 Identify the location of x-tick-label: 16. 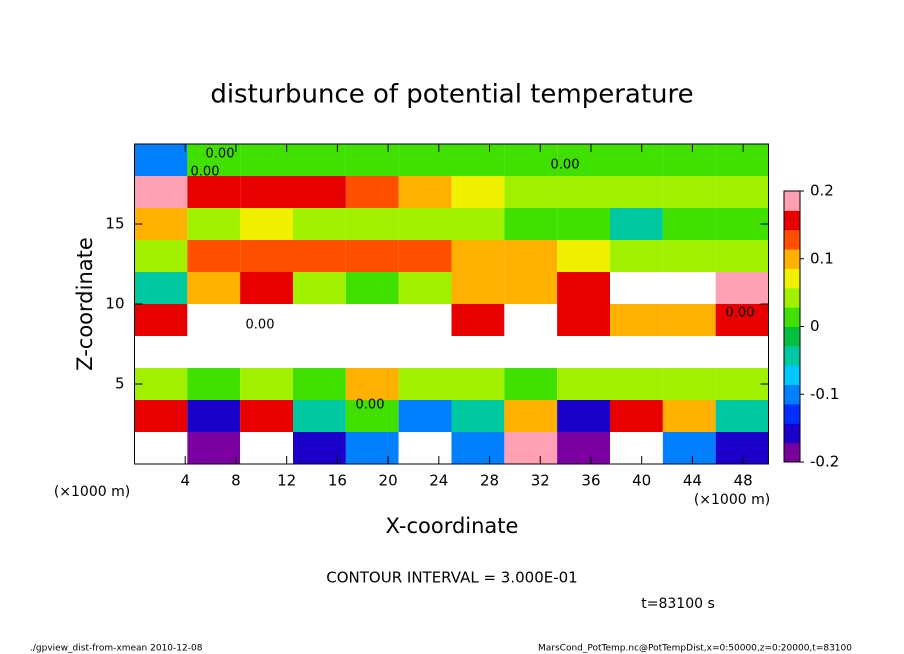
(337, 481).